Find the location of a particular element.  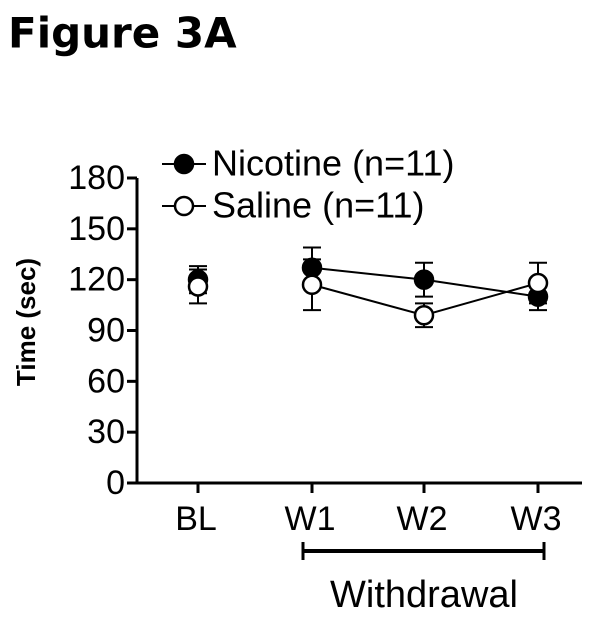

bracket-label: Withdrawal is located at coordinates (424, 595).